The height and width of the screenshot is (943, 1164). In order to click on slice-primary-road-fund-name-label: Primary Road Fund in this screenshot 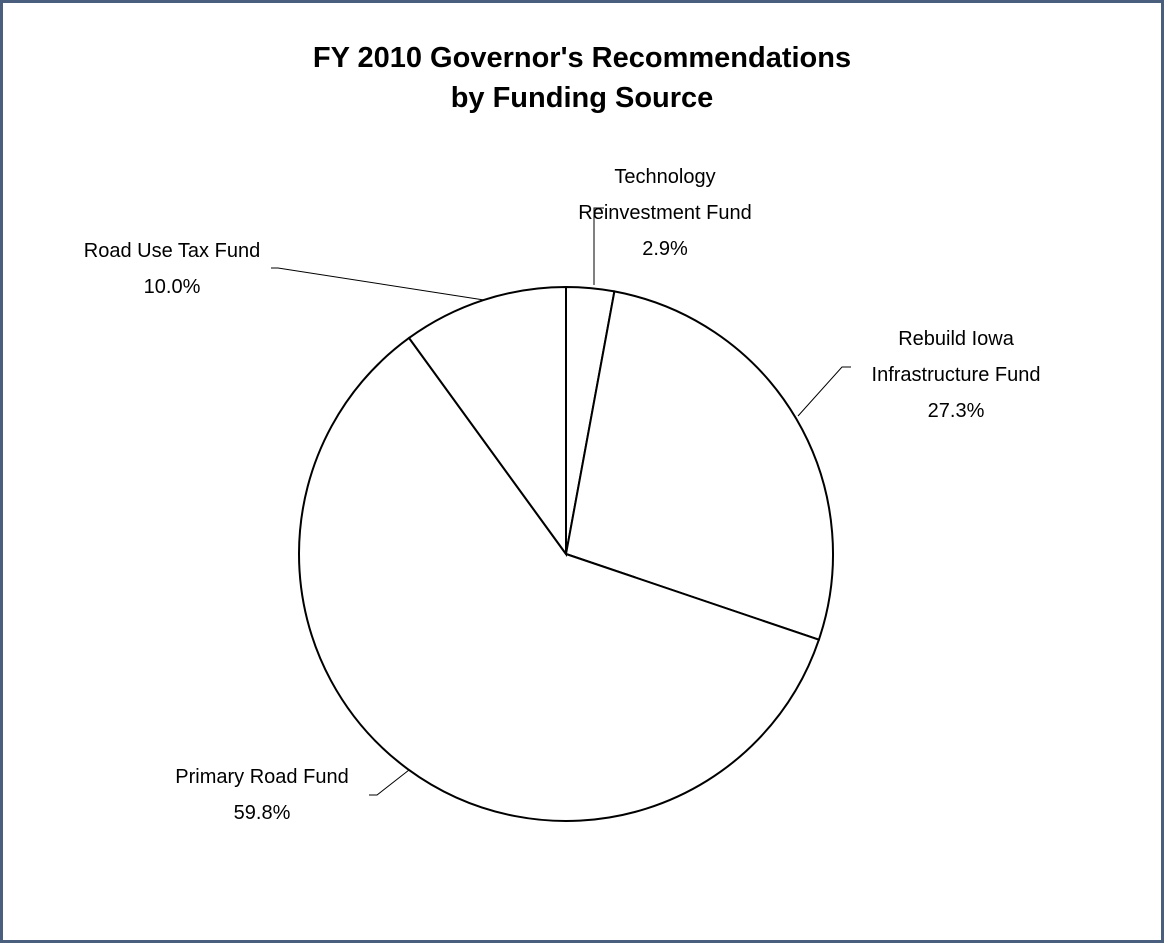, I will do `click(261, 777)`.